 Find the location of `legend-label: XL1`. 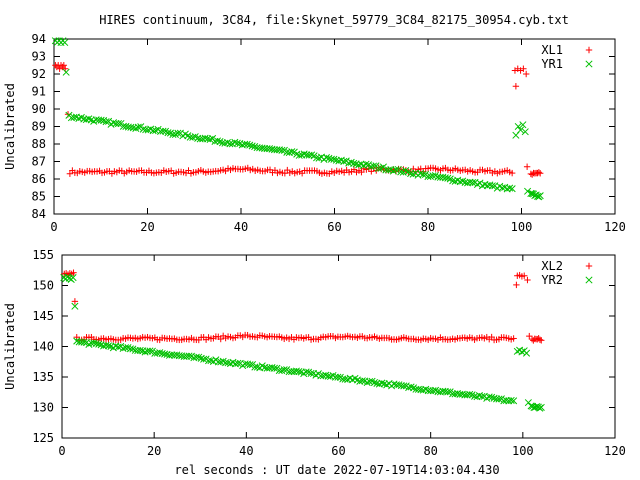

legend-label: XL1 is located at coordinates (552, 50).